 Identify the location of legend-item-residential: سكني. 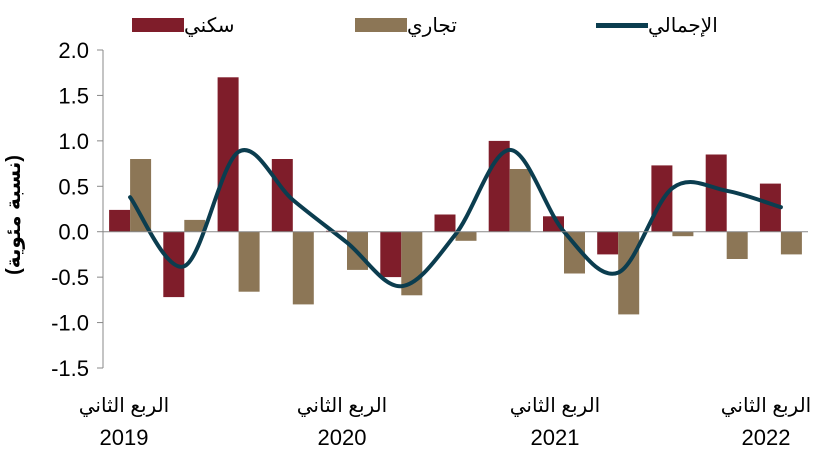
(185, 25).